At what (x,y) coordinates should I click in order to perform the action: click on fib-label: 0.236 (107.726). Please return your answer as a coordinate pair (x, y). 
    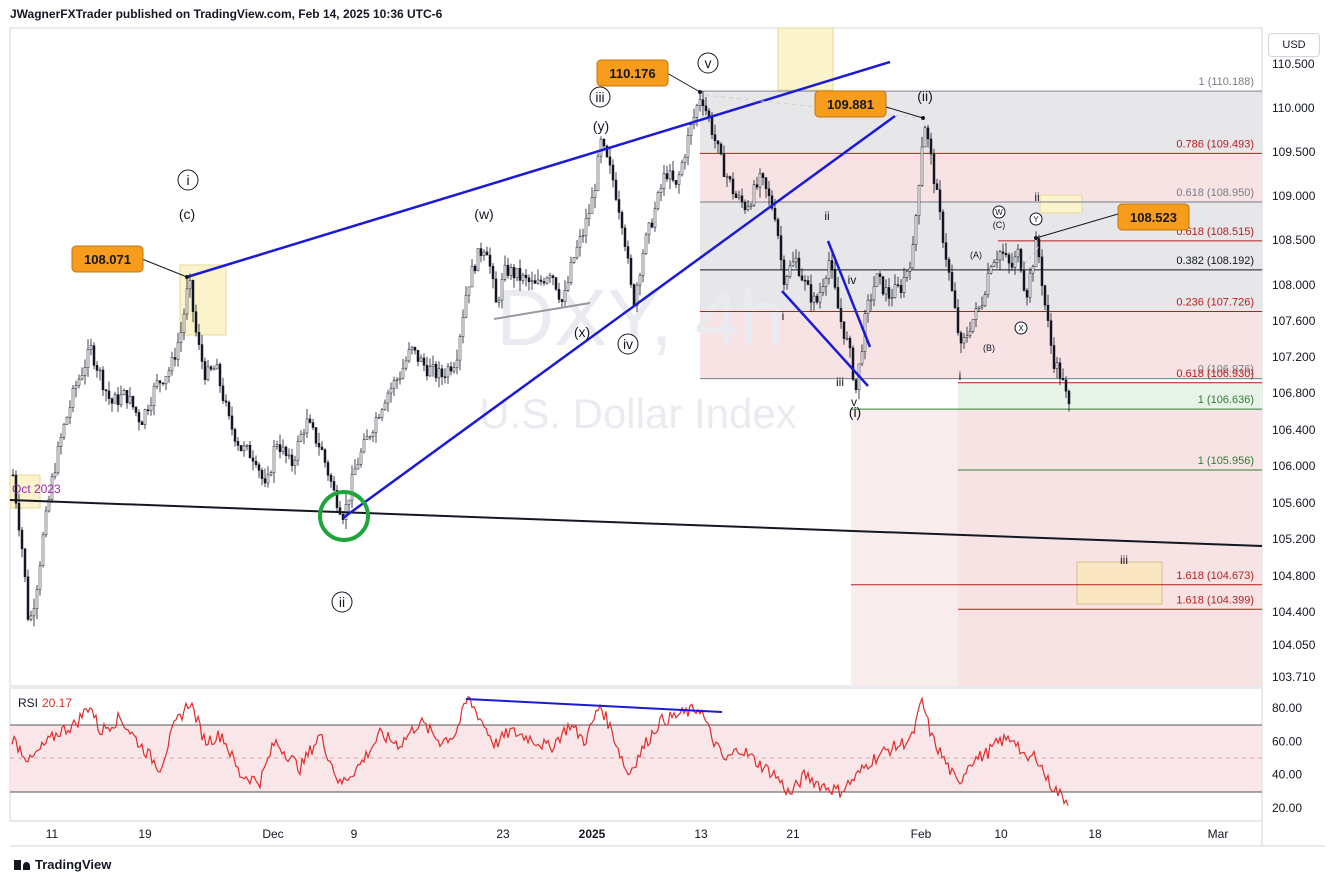
    Looking at the image, I should click on (1215, 303).